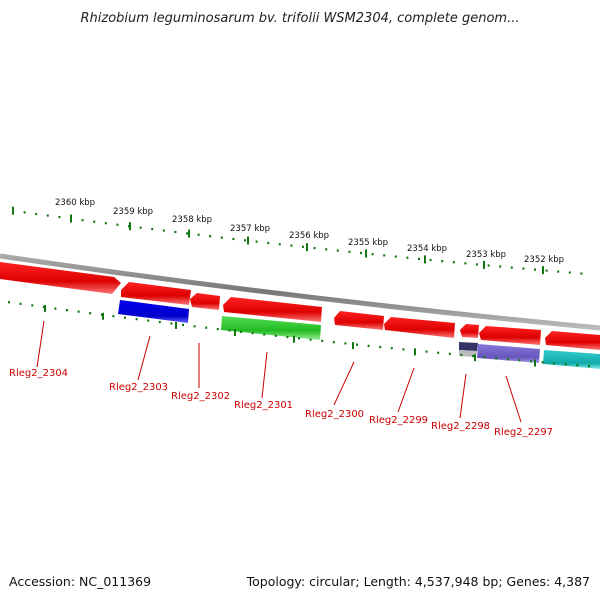  Describe the element at coordinates (571, 359) in the screenshot. I see `gene-next-reverse` at that location.